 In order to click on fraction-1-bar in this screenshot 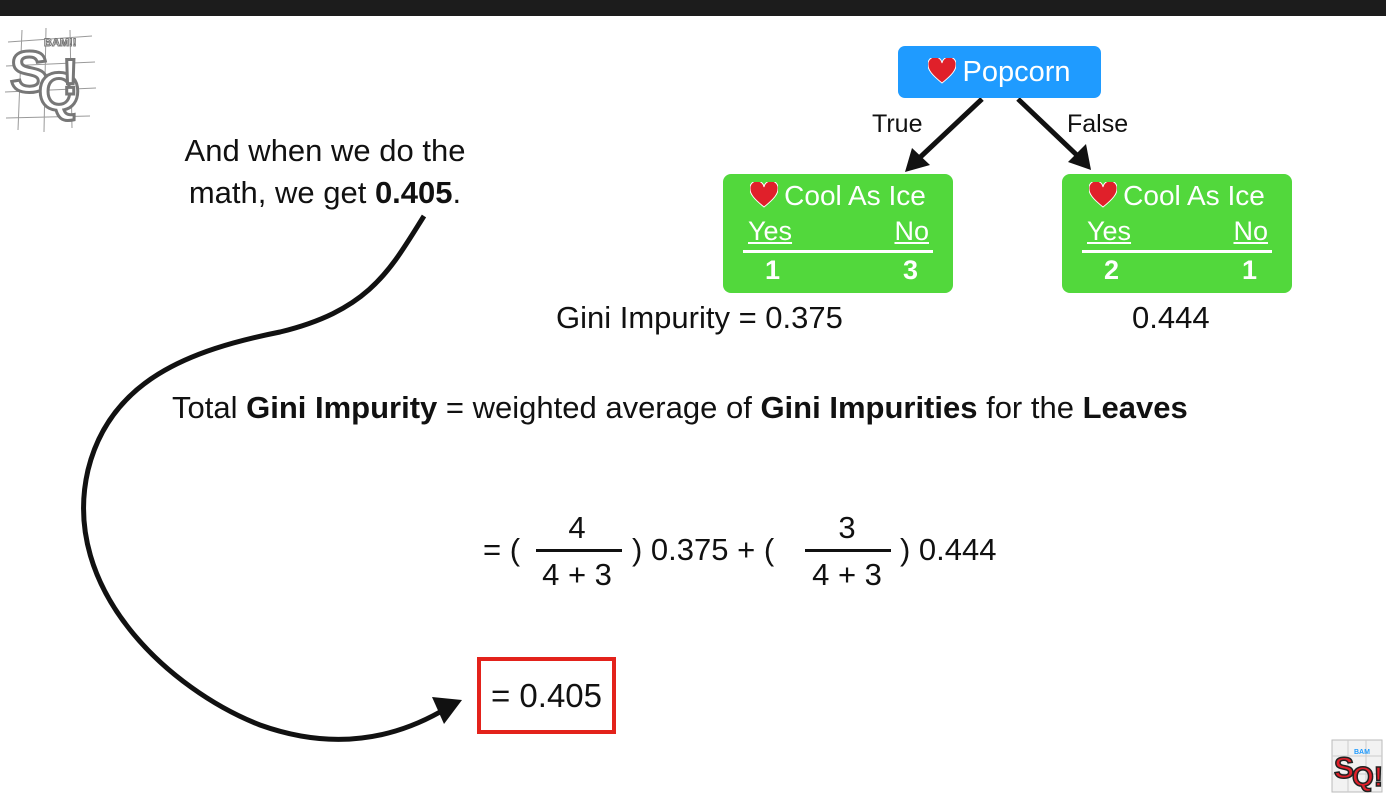, I will do `click(579, 550)`.